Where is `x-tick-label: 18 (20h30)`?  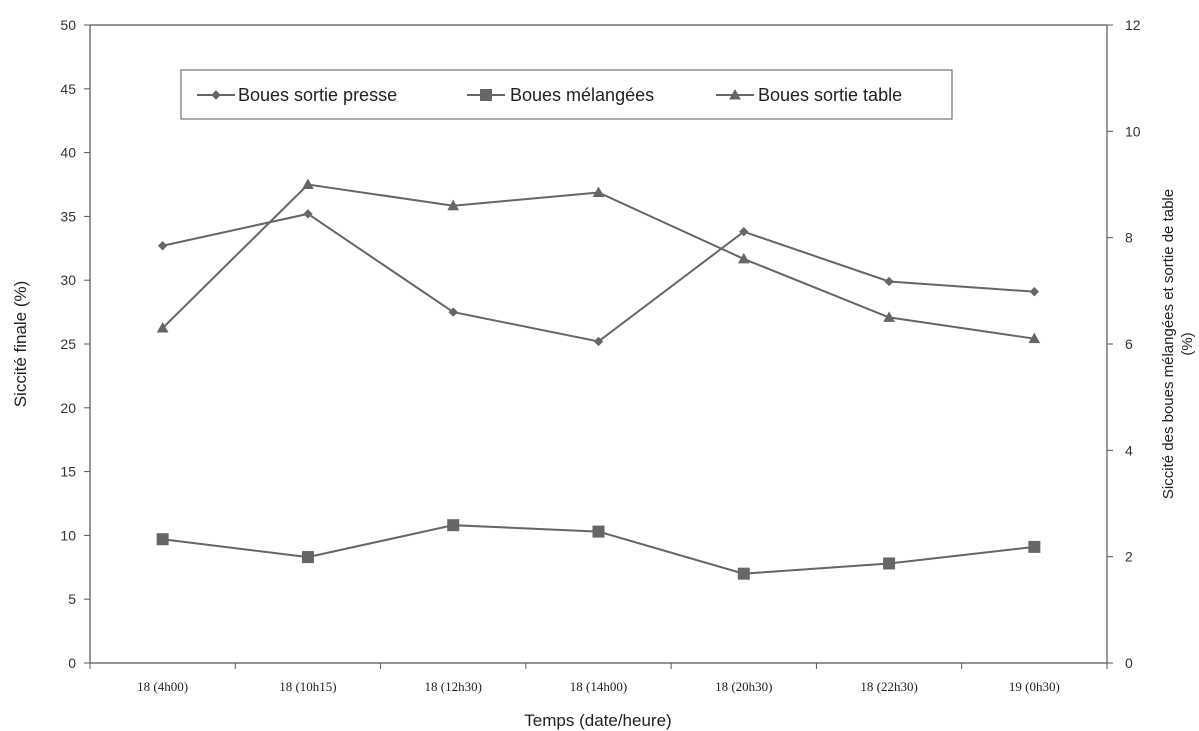
x-tick-label: 18 (20h30) is located at coordinates (743, 686).